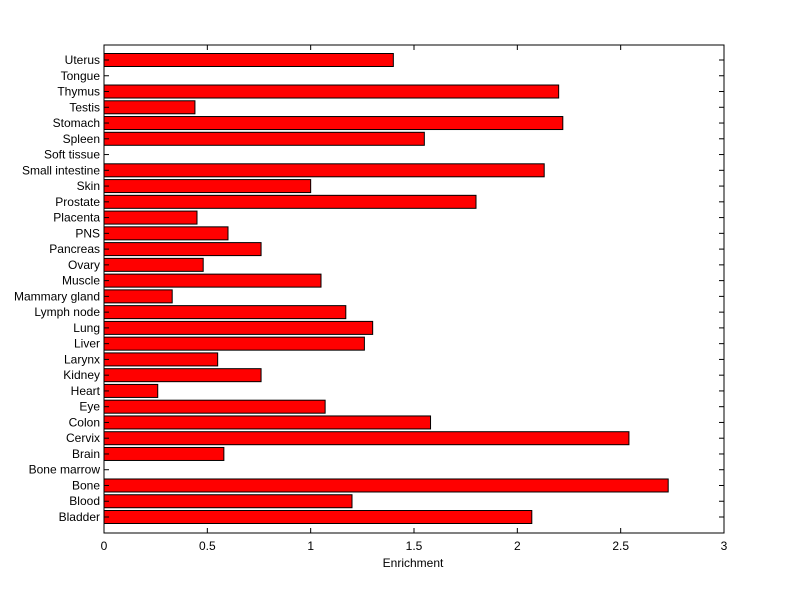  Describe the element at coordinates (225, 312) in the screenshot. I see `bar-lymph-node` at that location.